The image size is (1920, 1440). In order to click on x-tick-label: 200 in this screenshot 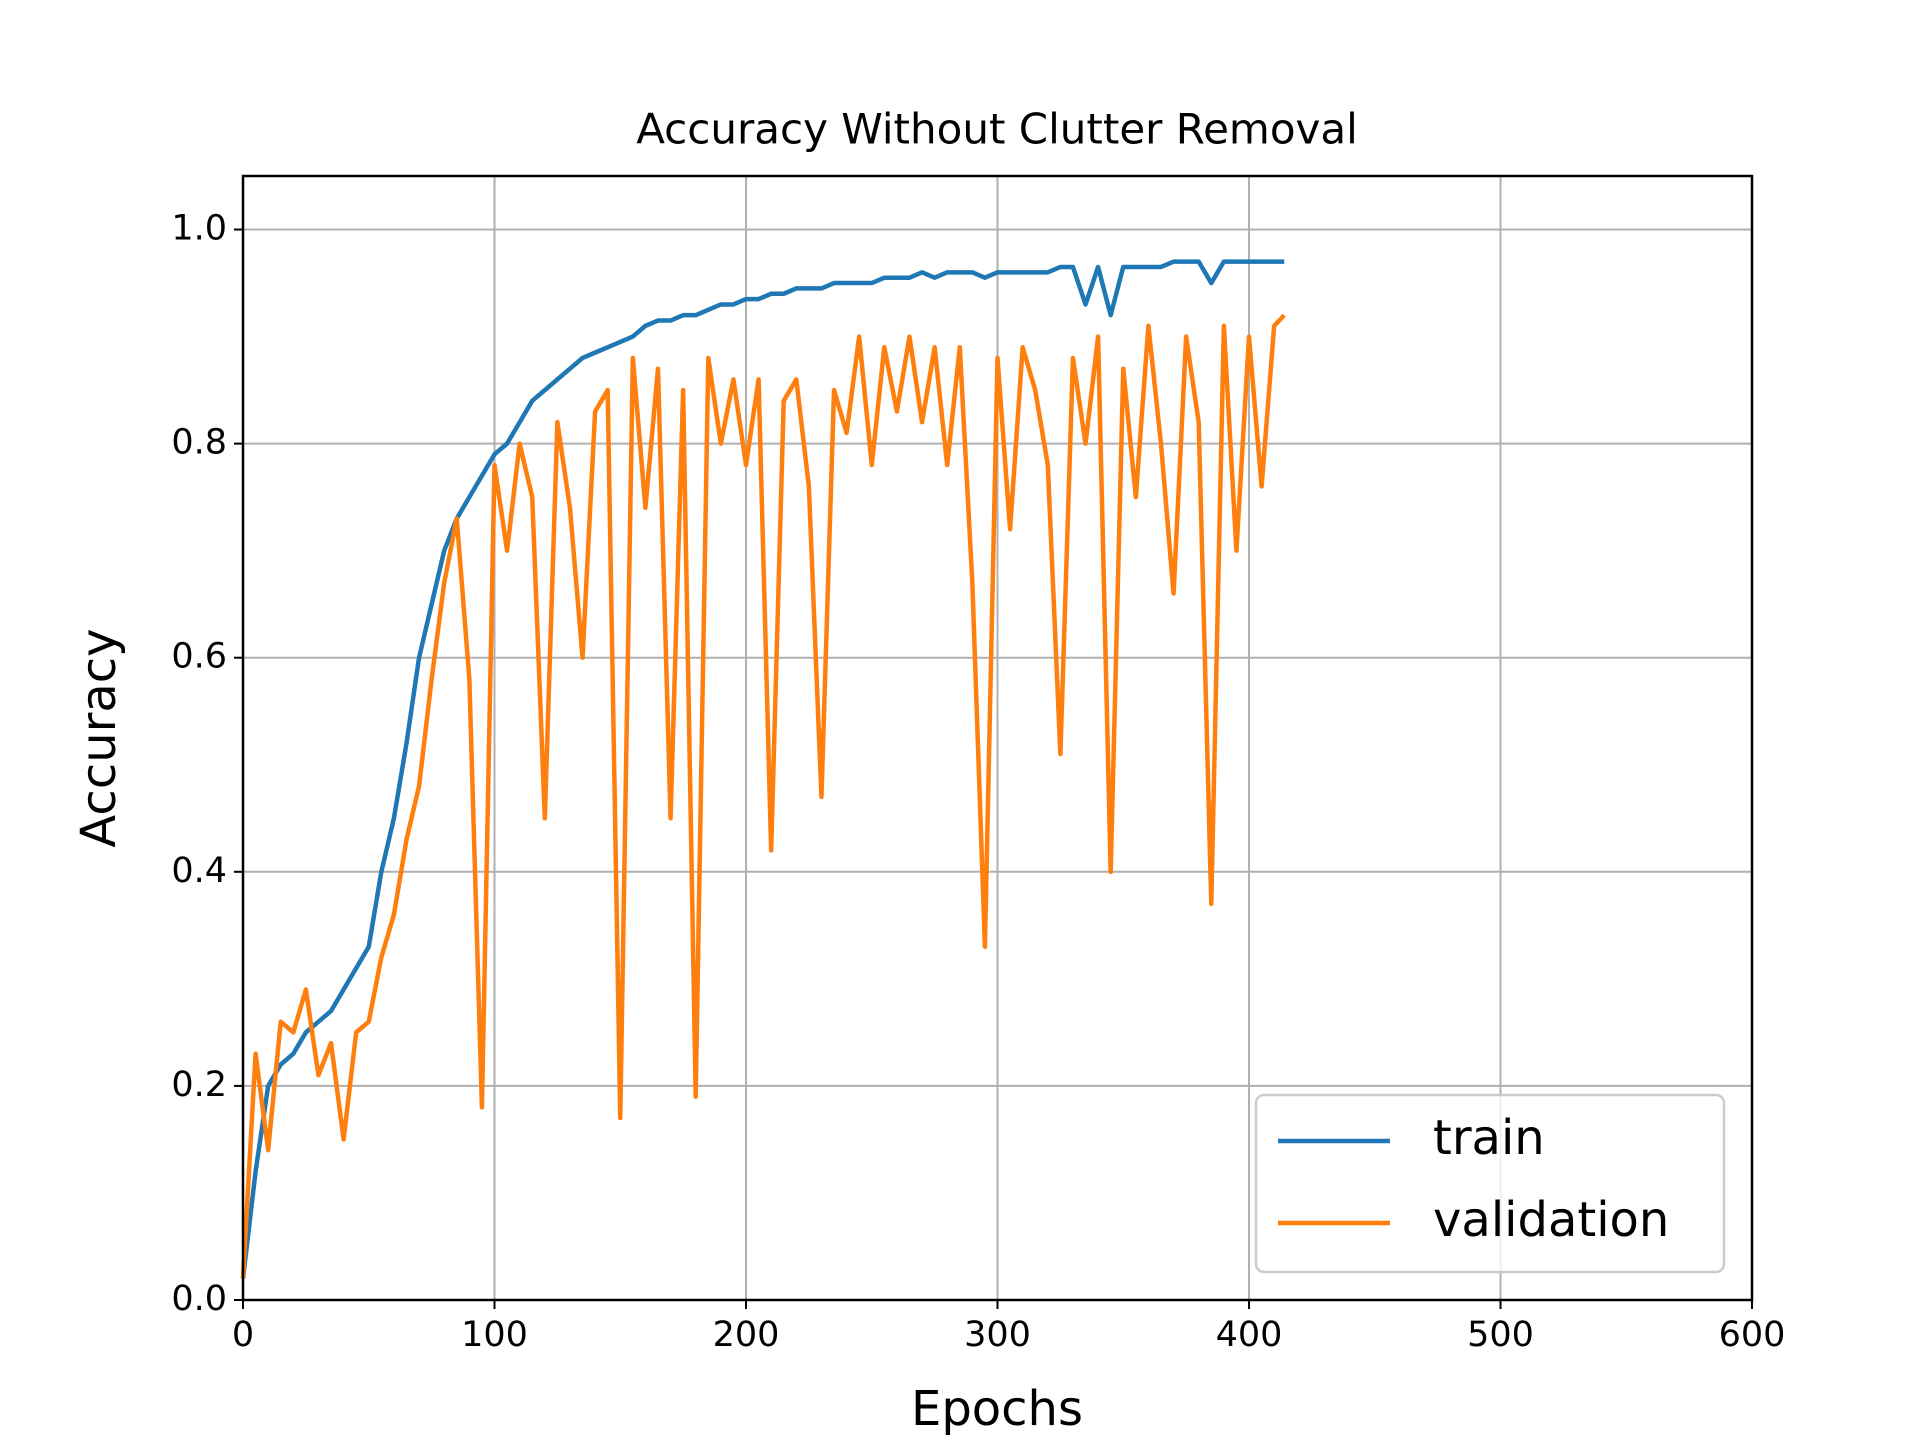, I will do `click(746, 1335)`.